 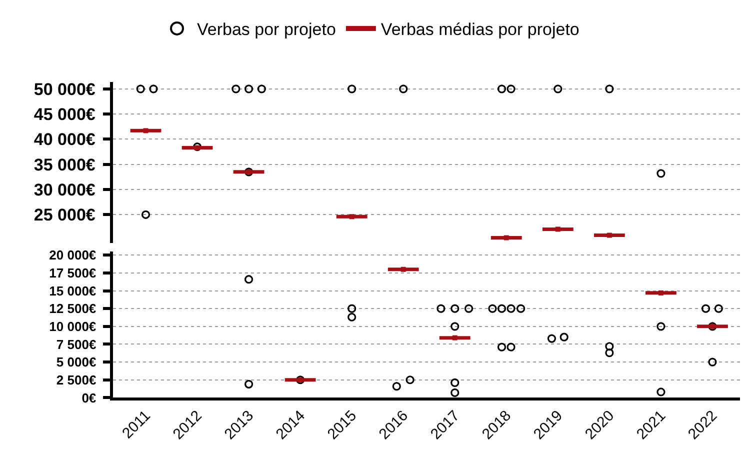 I want to click on y-tick-label: 35 000€, so click(x=65, y=164).